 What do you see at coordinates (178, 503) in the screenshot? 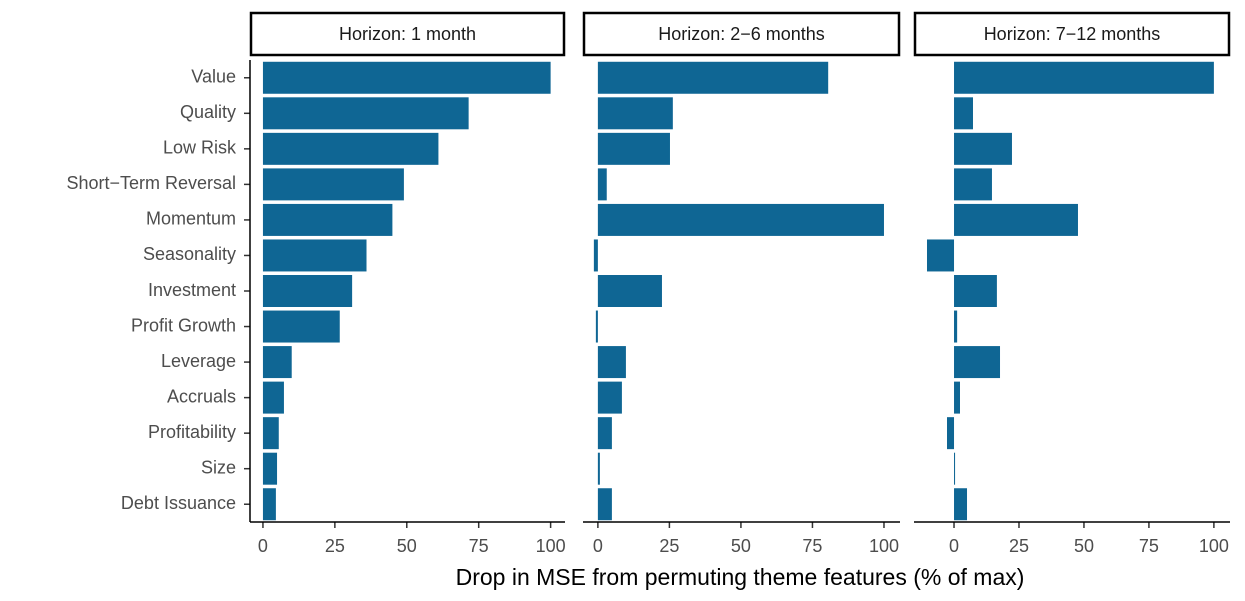
I see `y-tick-label: Debt Issuance` at bounding box center [178, 503].